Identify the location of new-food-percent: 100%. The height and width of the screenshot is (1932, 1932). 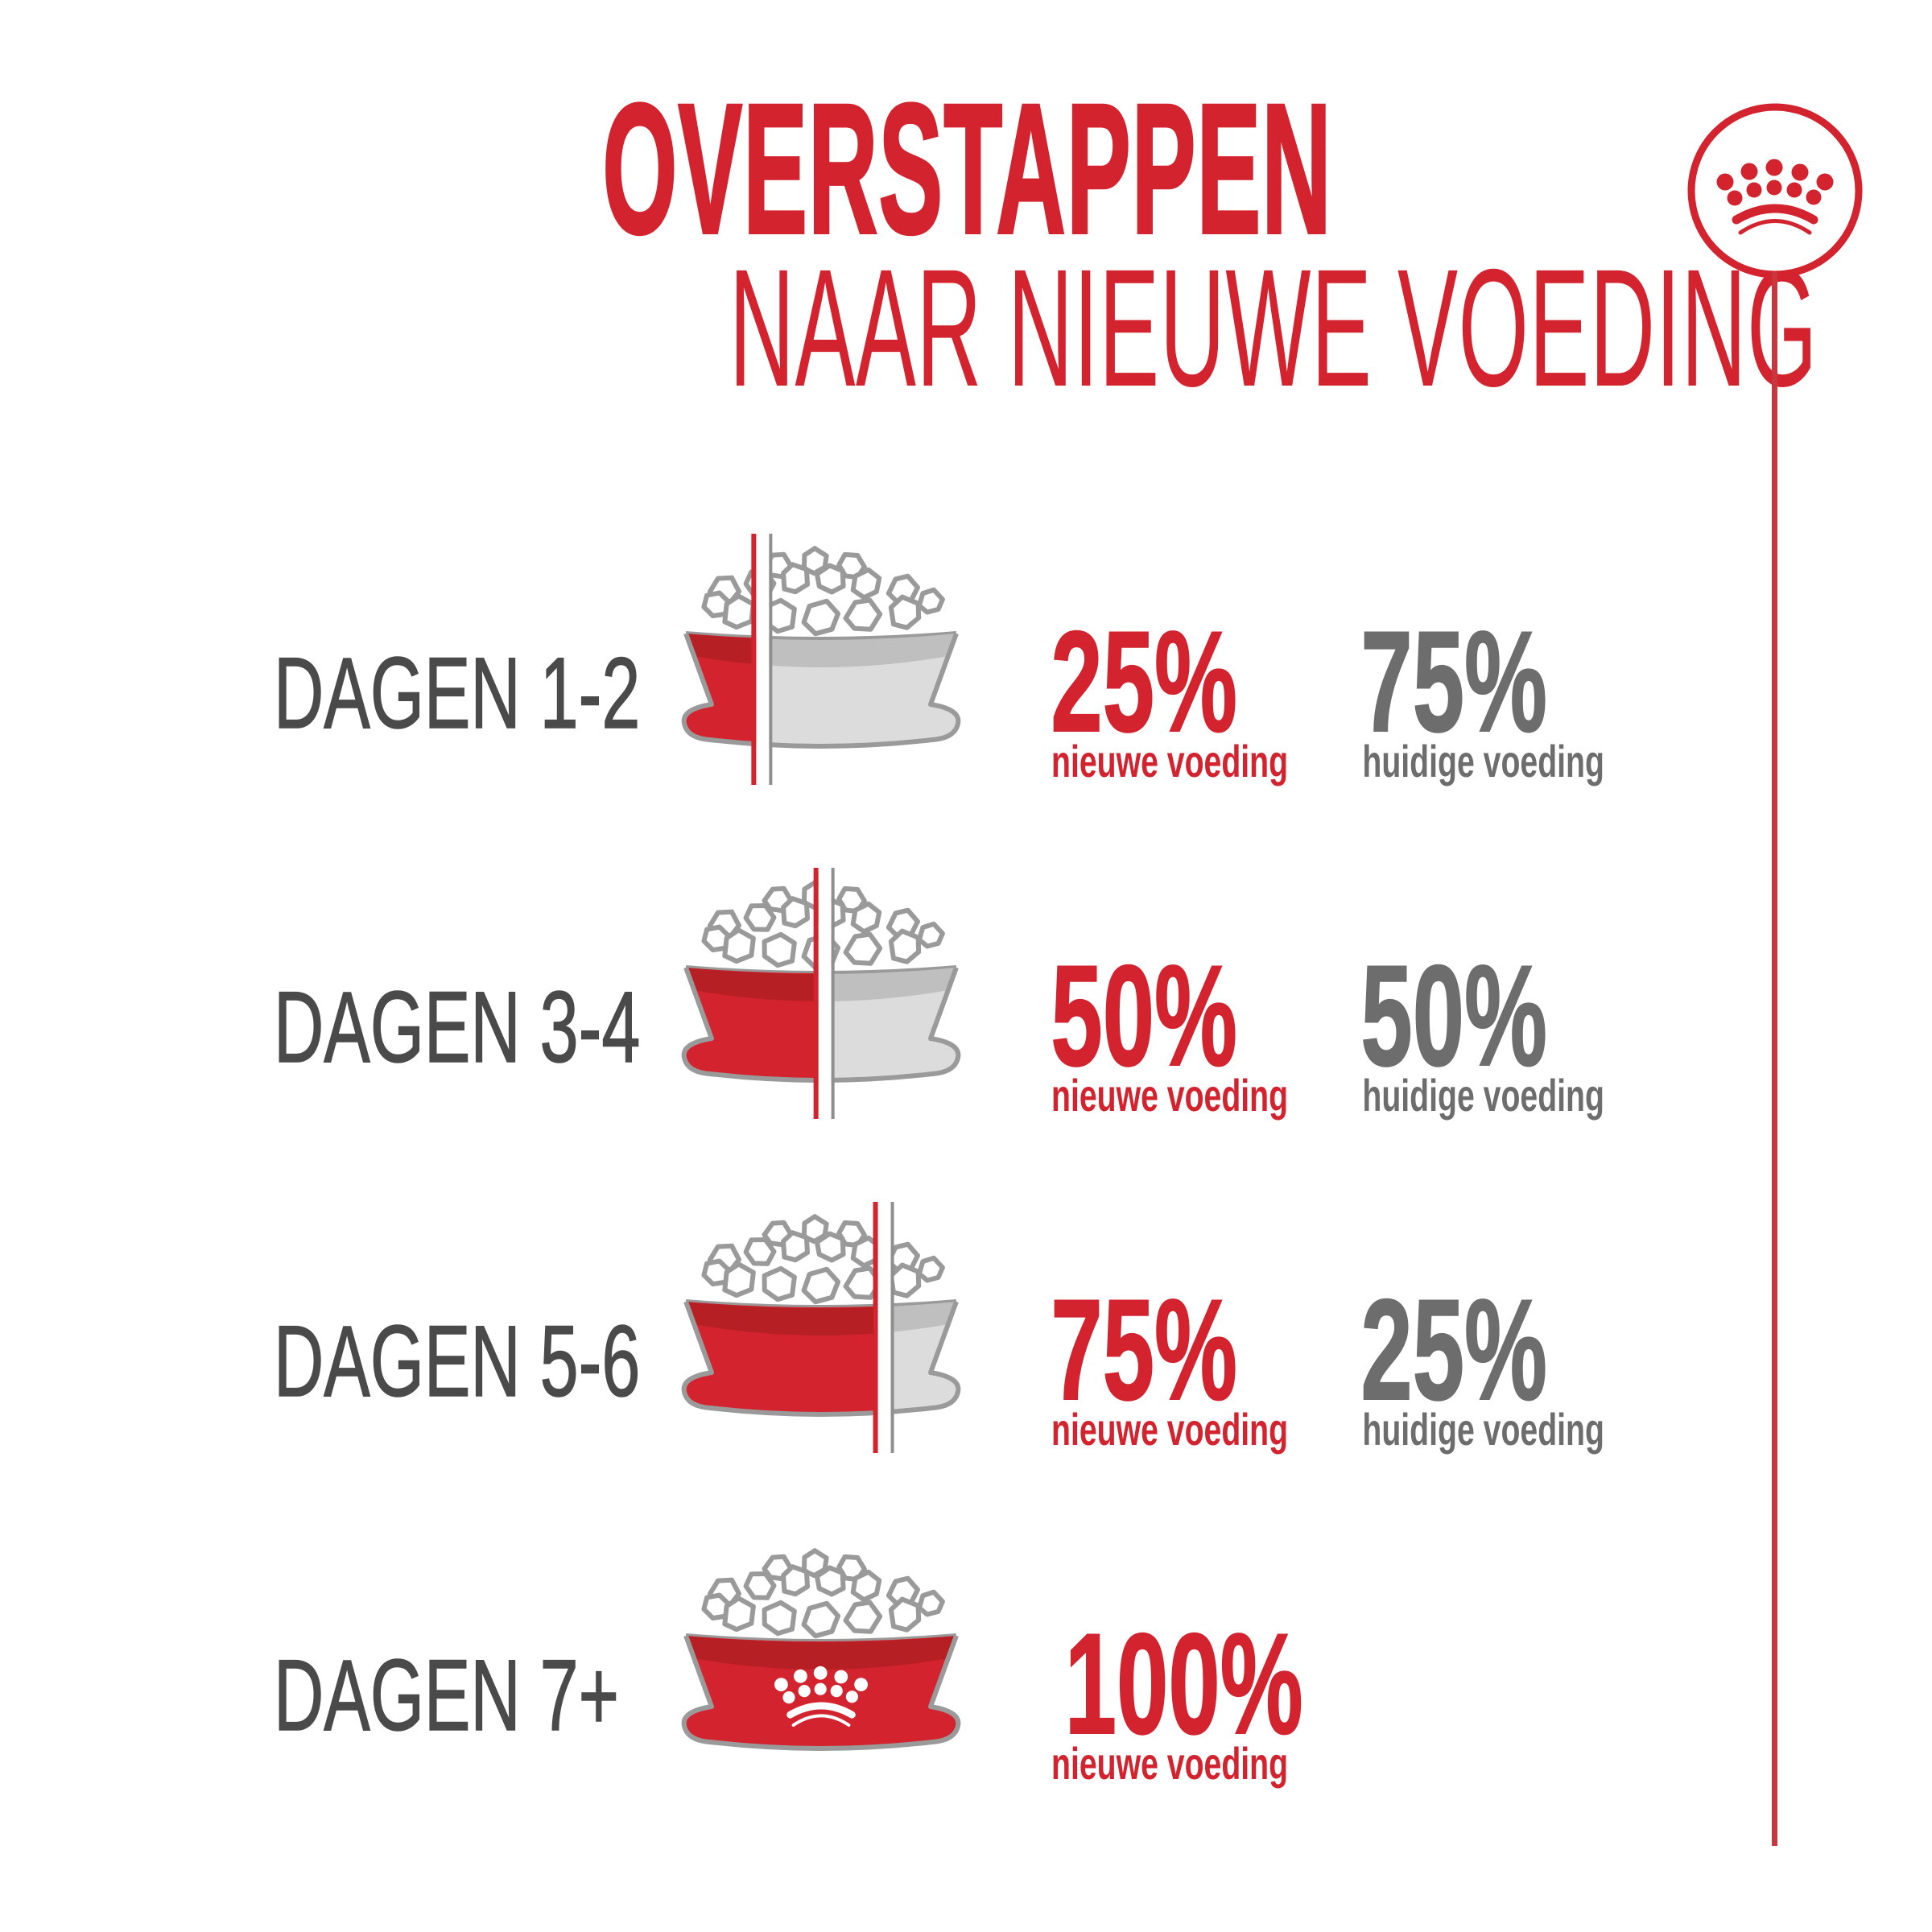
(1183, 1684).